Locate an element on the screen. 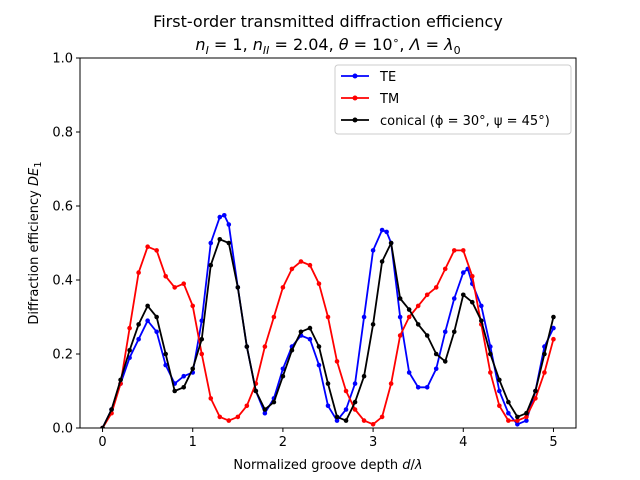  x-tick-label: 5 is located at coordinates (553, 442).